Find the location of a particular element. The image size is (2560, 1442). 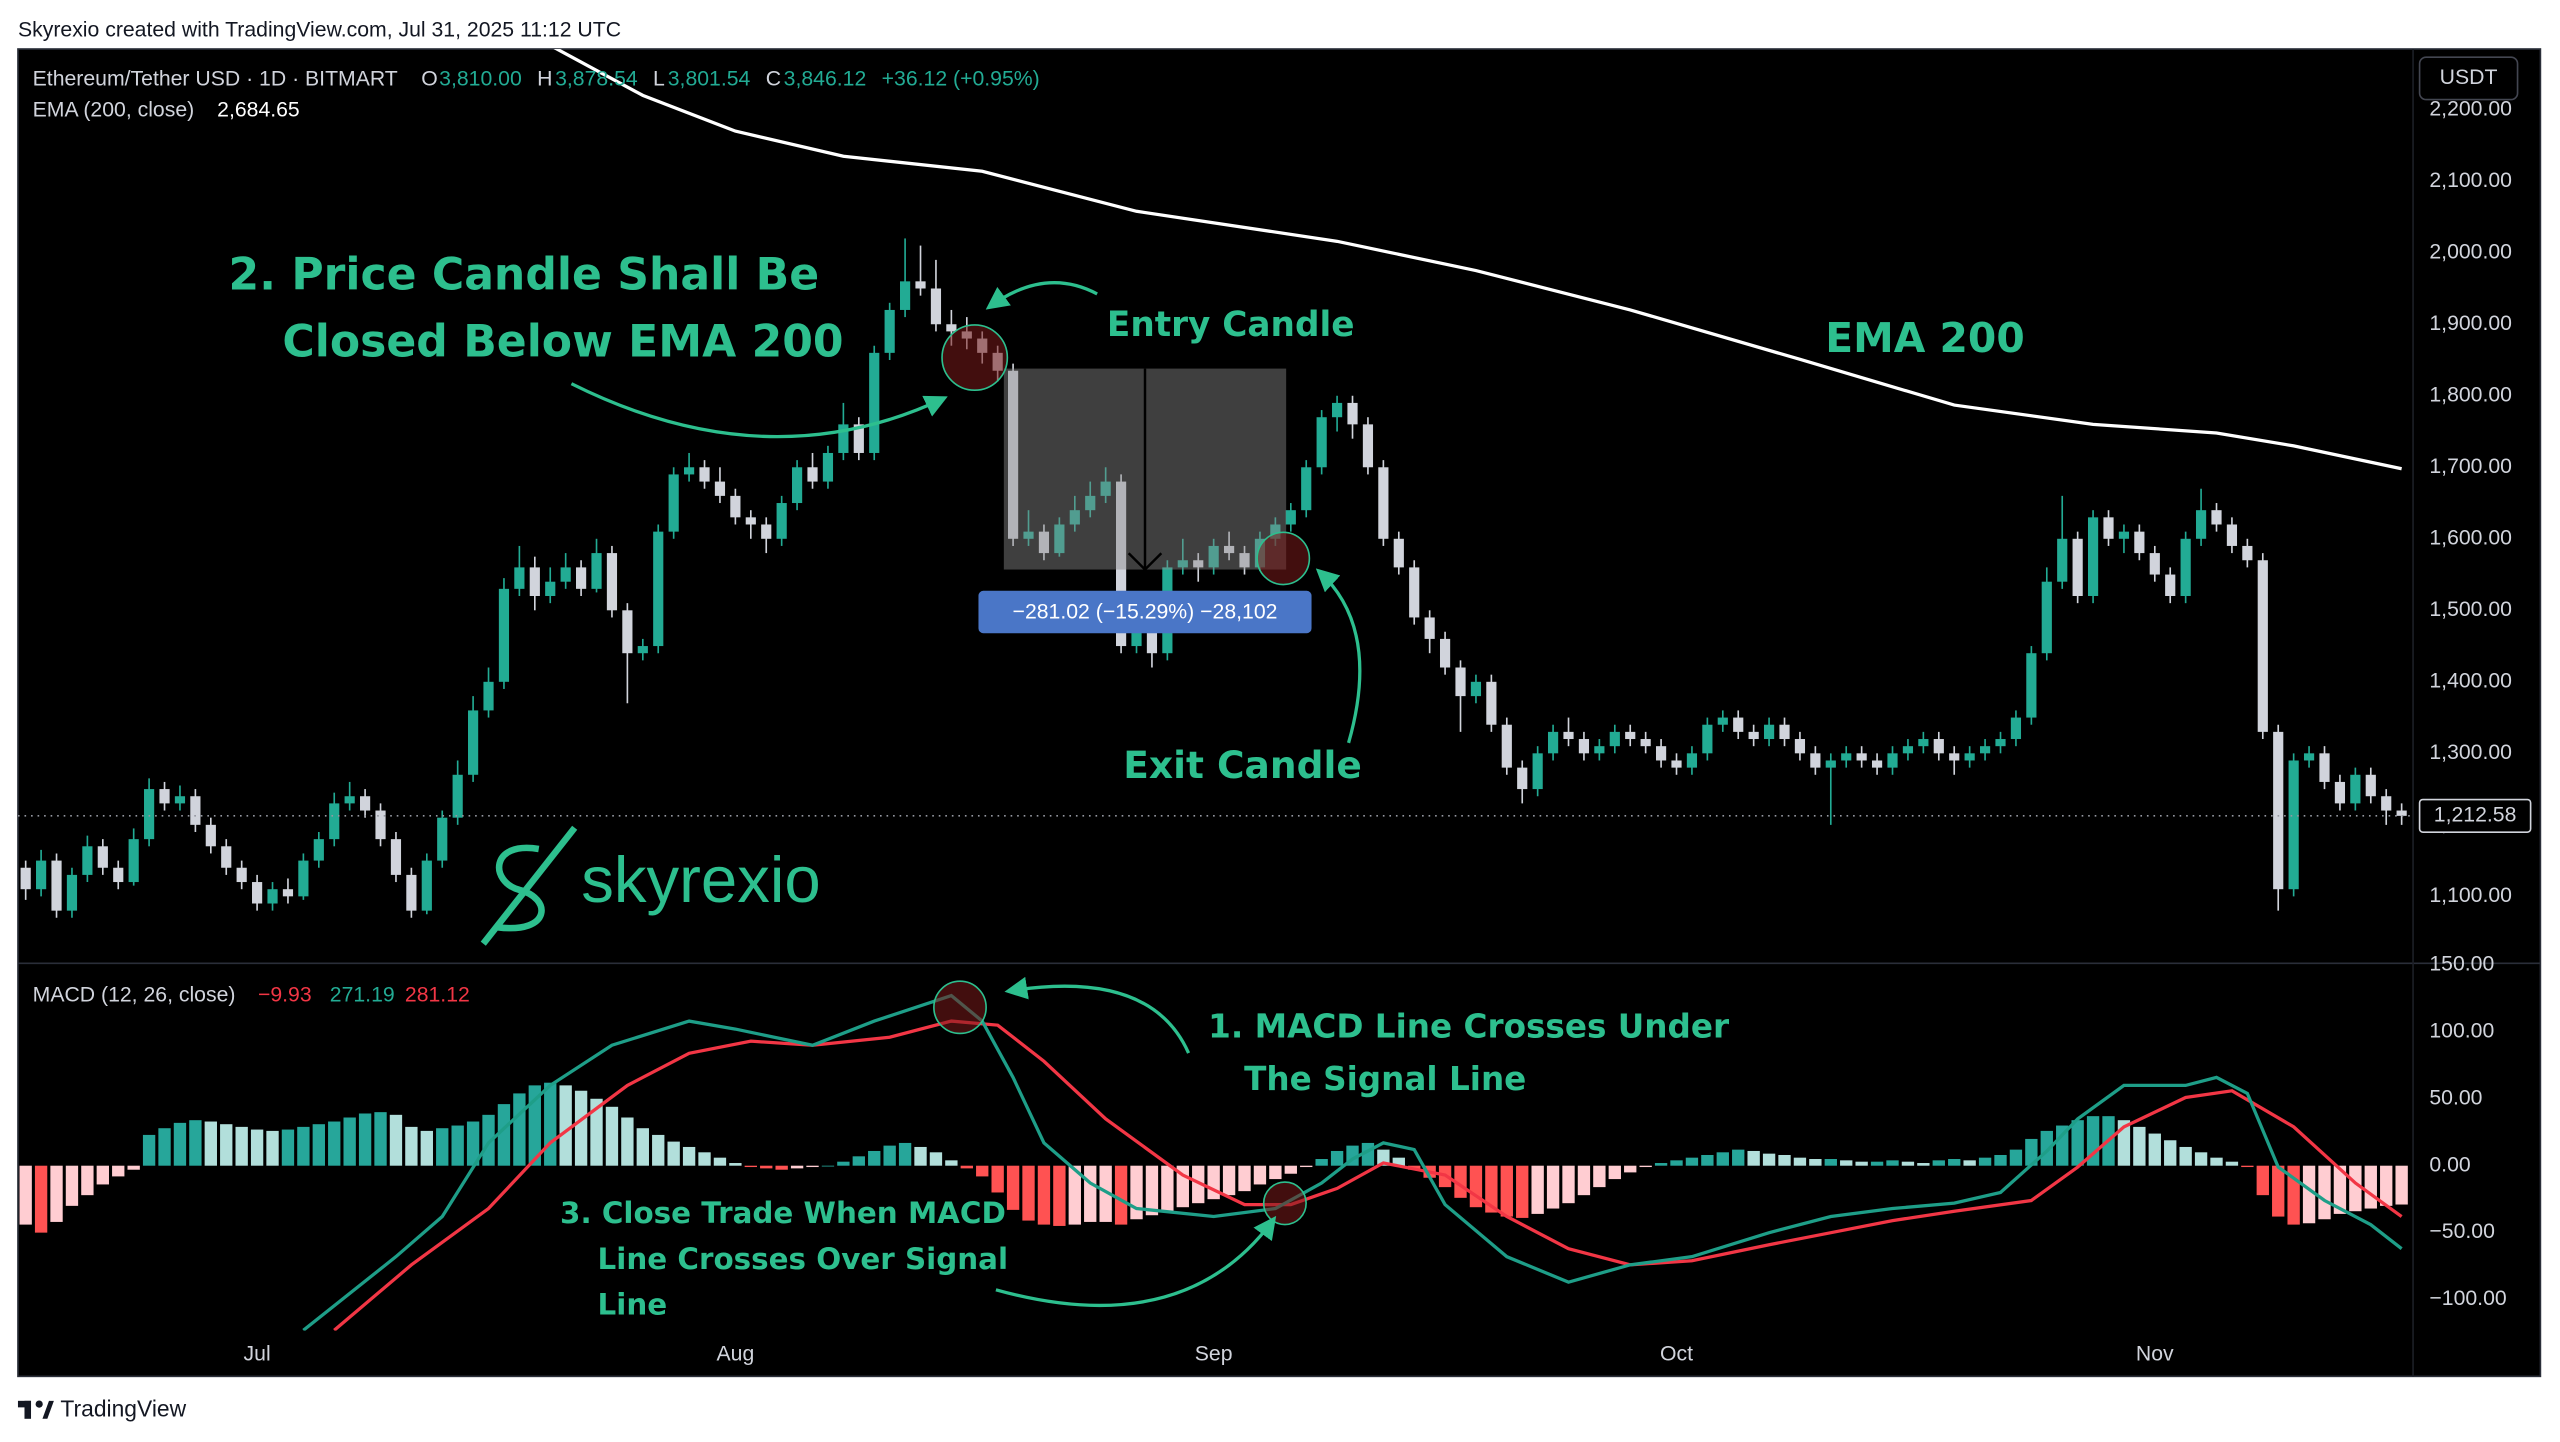

x-tick-label: Sep is located at coordinates (1214, 1354).